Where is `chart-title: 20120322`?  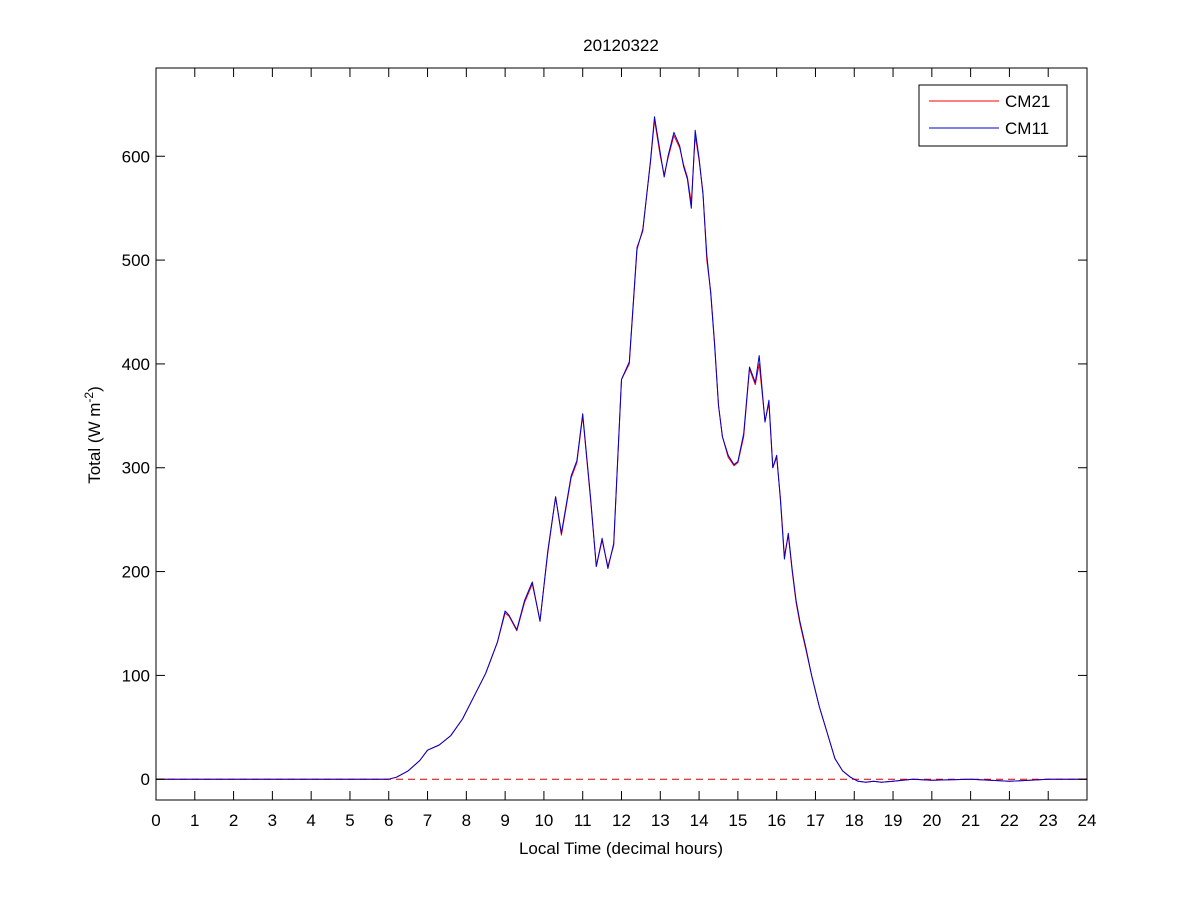
chart-title: 20120322 is located at coordinates (621, 45).